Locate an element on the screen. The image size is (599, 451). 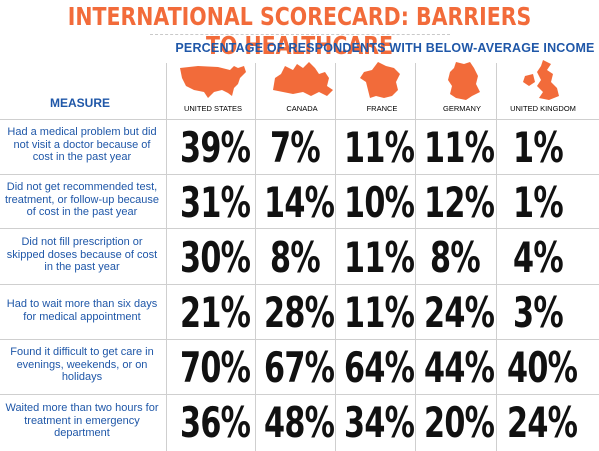
canada-map-icon is located at coordinates (303, 79).